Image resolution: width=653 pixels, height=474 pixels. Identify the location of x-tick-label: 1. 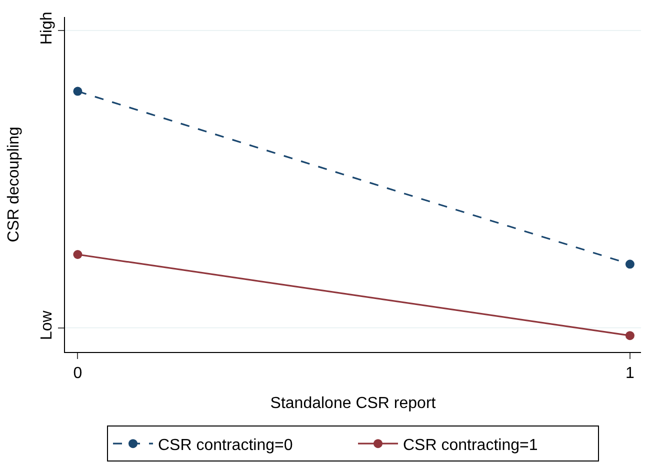
(629, 373).